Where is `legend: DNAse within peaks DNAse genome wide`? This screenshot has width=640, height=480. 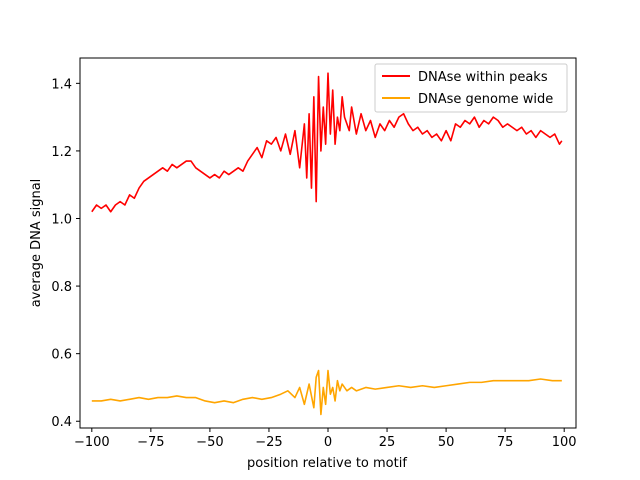 legend: DNAse within peaks DNAse genome wide is located at coordinates (471, 88).